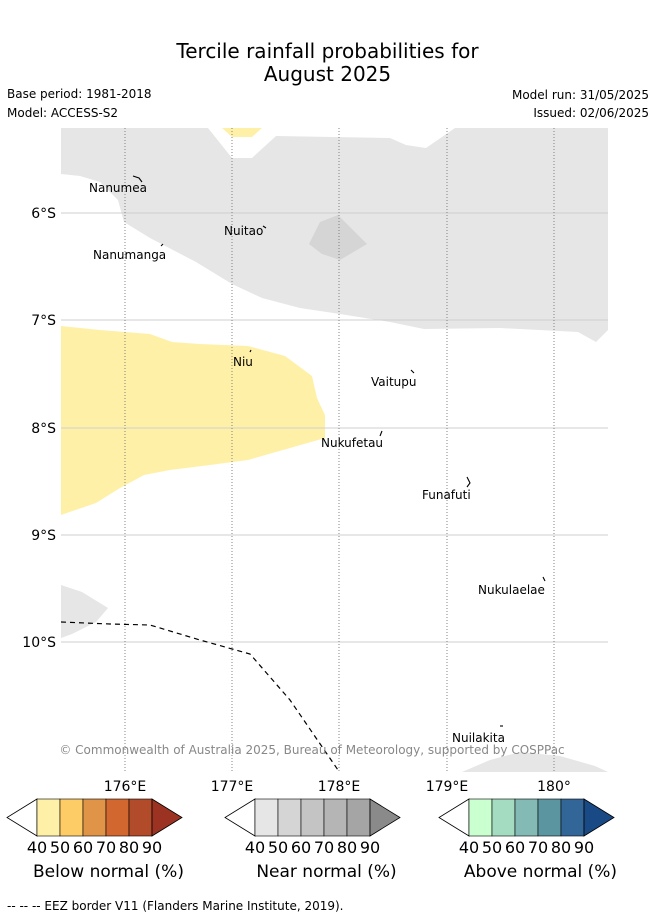 The height and width of the screenshot is (919, 655). I want to click on below-normal-area-west, so click(193, 420).